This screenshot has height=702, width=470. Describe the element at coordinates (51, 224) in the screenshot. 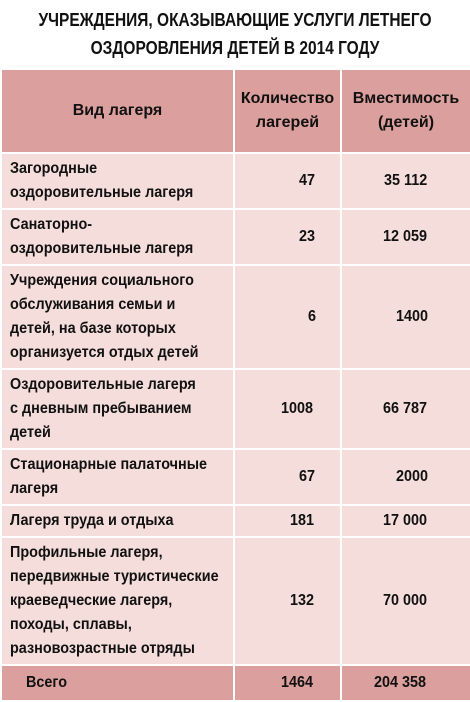

I see `camp-type-line: Санаторно-` at that location.